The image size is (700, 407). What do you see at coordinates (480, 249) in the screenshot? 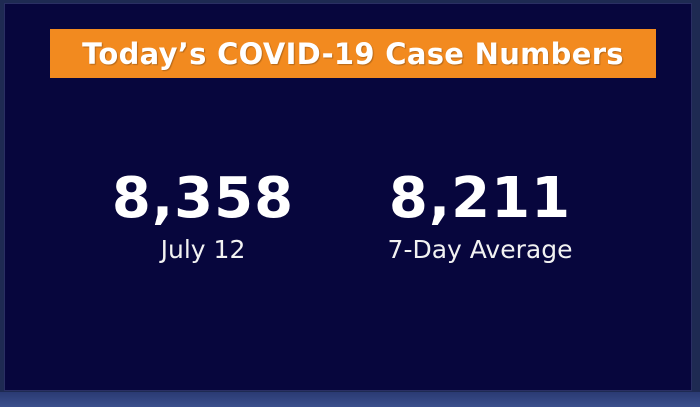
I see `seven-day-average-label: 7-Day Average` at bounding box center [480, 249].